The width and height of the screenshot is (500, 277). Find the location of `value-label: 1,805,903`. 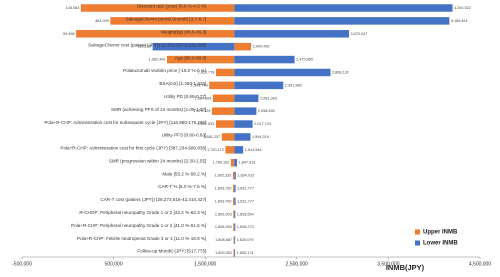

value-label: 1,805,903 is located at coordinates (223, 214).